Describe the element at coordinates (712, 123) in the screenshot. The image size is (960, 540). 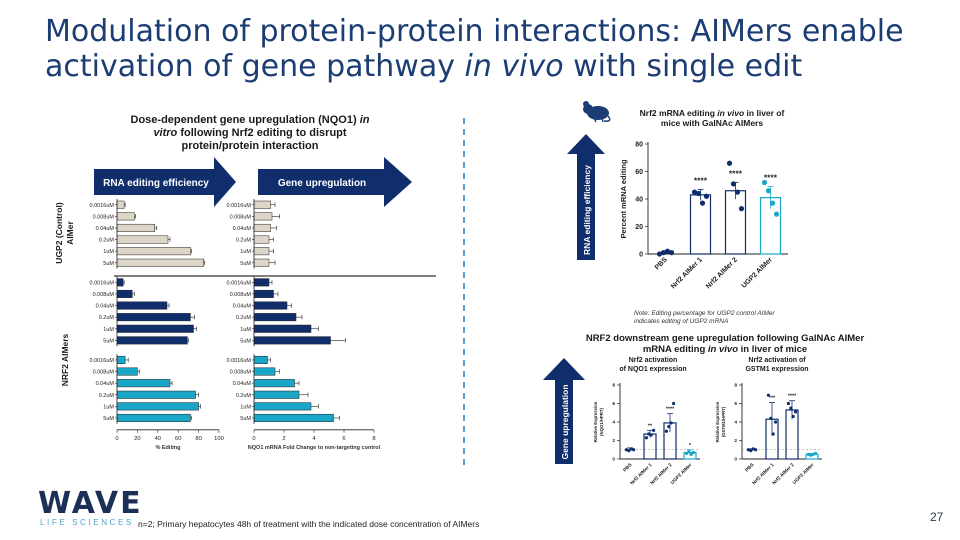
I see `rt-title-2: mice with GalNAc AIMers` at that location.